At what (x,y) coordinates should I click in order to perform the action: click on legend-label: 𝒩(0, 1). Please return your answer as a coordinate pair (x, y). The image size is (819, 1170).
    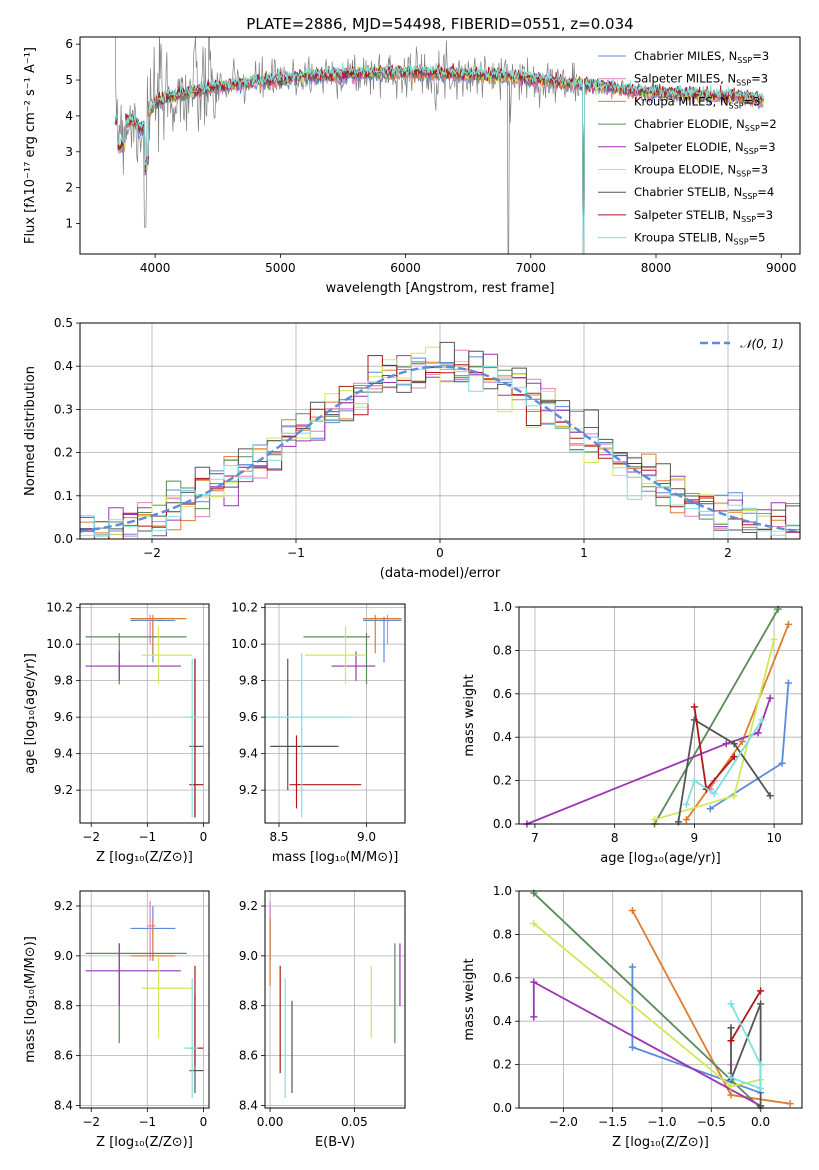
    Looking at the image, I should click on (762, 344).